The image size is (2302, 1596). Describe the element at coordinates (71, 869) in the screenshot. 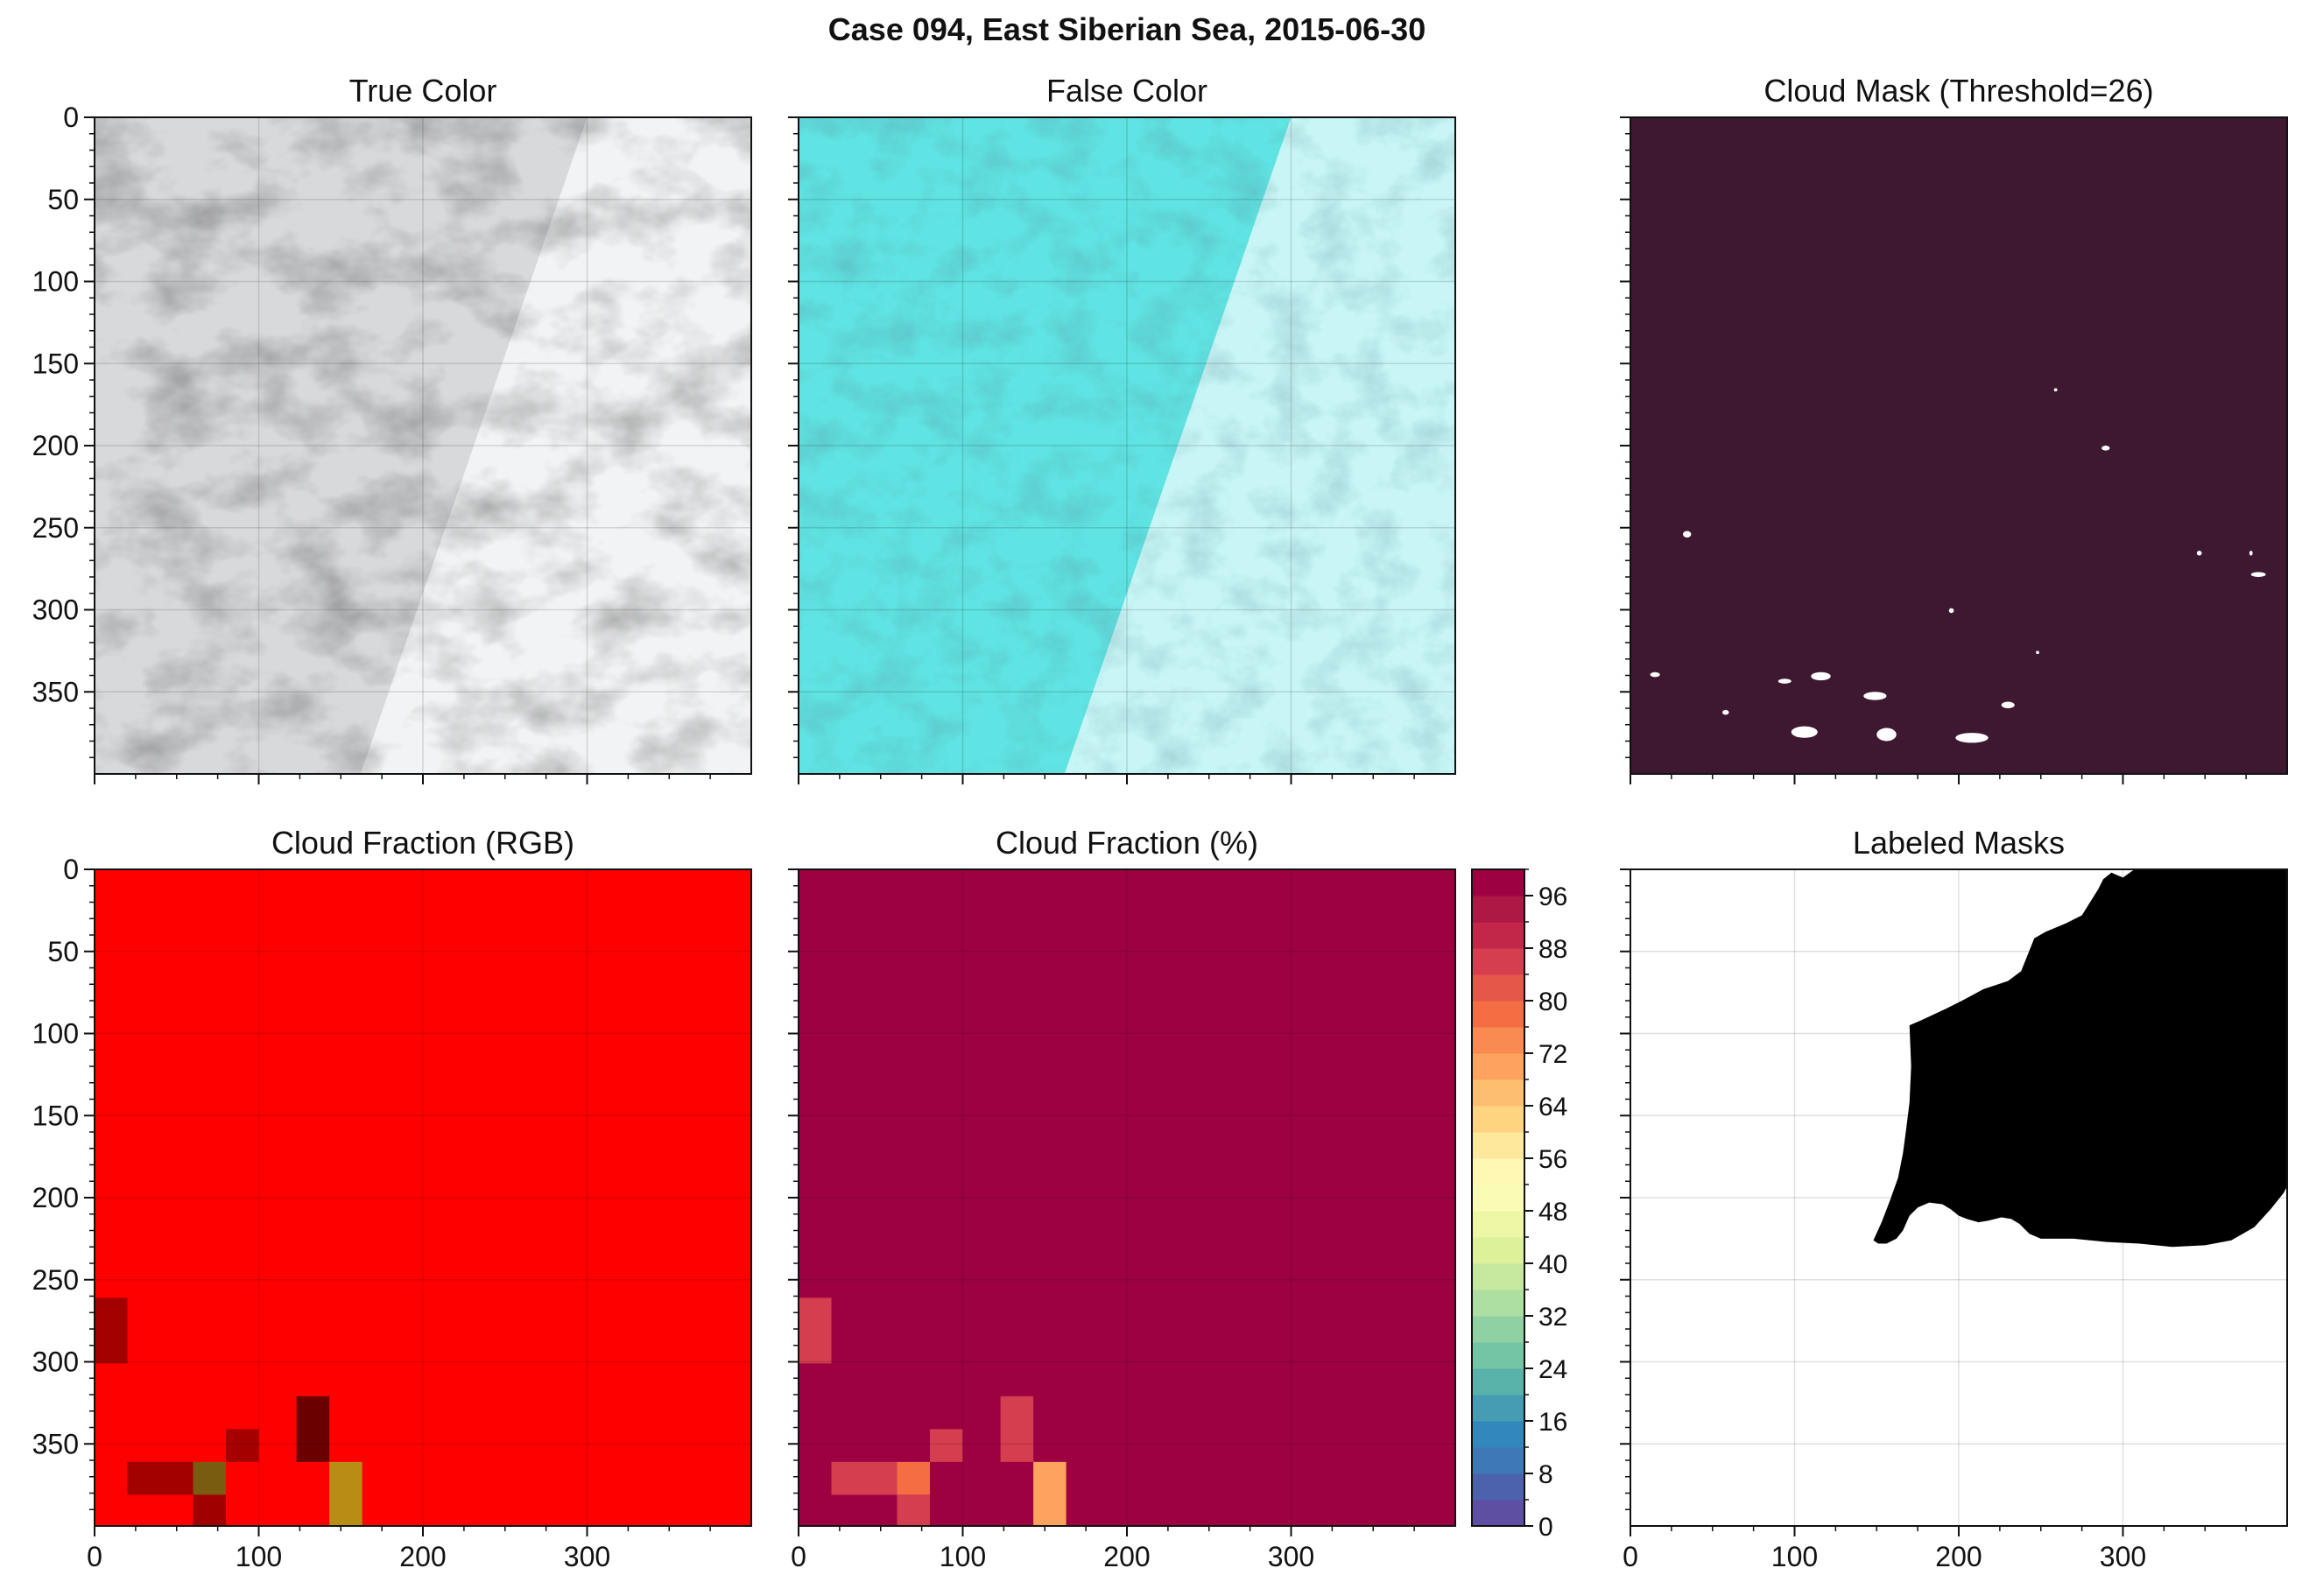

I see `y-tick-label: 0` at that location.